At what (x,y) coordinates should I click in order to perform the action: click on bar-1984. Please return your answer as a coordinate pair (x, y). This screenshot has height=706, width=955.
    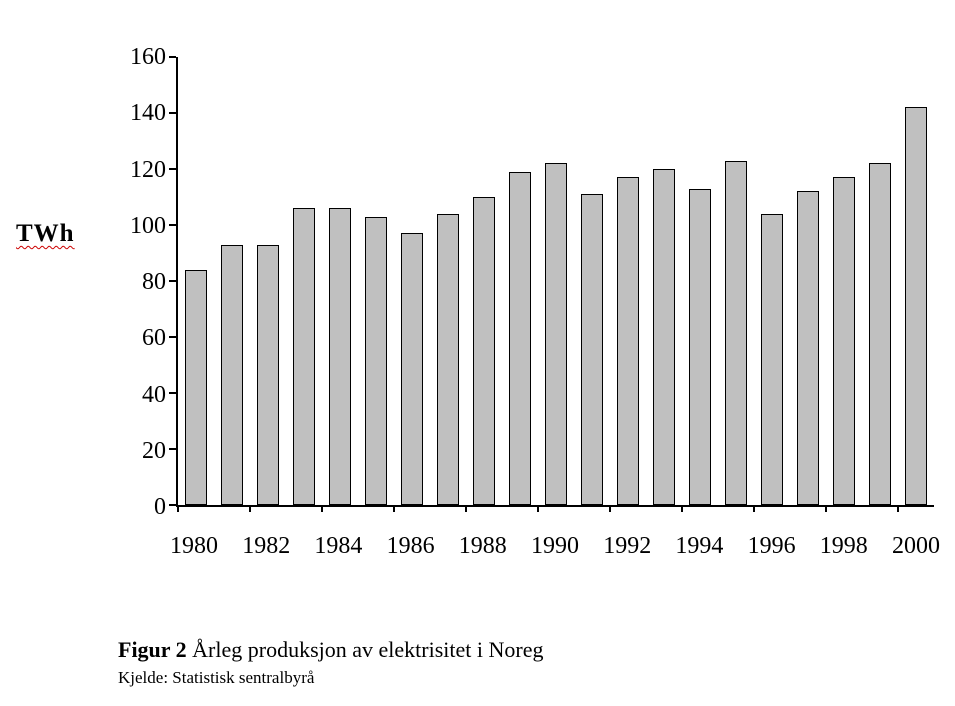
    Looking at the image, I should click on (340, 356).